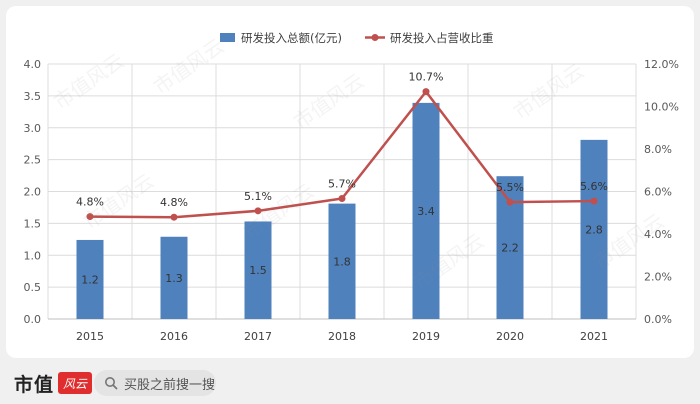 The height and width of the screenshot is (404, 700). Describe the element at coordinates (661, 107) in the screenshot. I see `right-axis-tick-label: 10.0%` at that location.